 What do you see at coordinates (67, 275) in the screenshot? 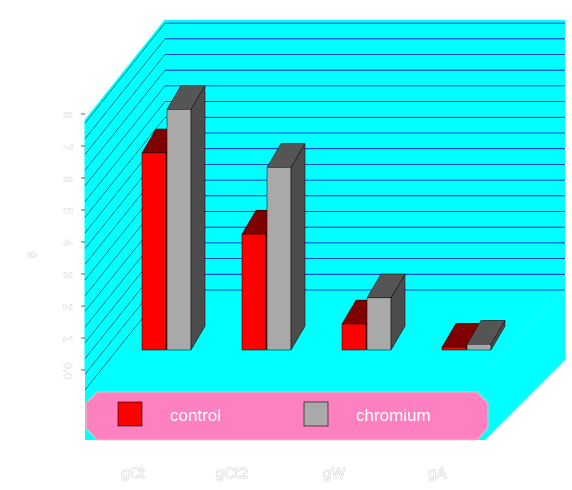
I see `y-tick-label: 3` at bounding box center [67, 275].